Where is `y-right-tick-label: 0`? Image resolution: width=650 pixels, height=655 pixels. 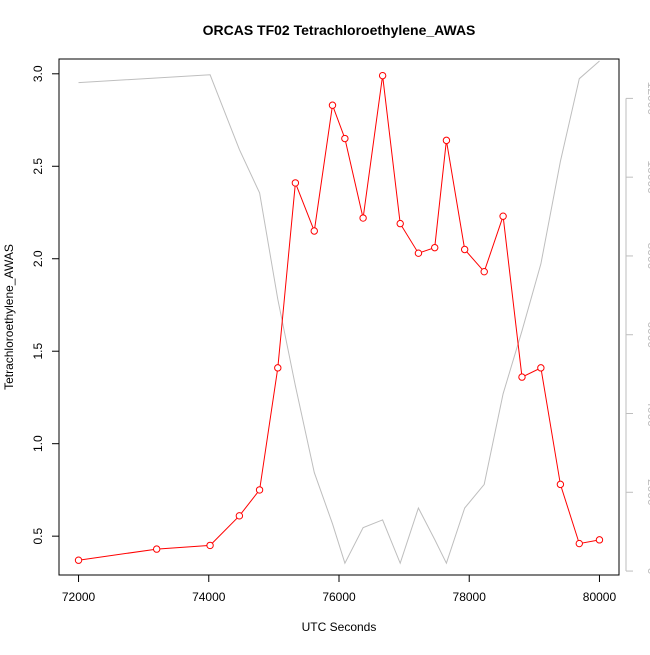 y-right-tick-label: 0 is located at coordinates (647, 571).